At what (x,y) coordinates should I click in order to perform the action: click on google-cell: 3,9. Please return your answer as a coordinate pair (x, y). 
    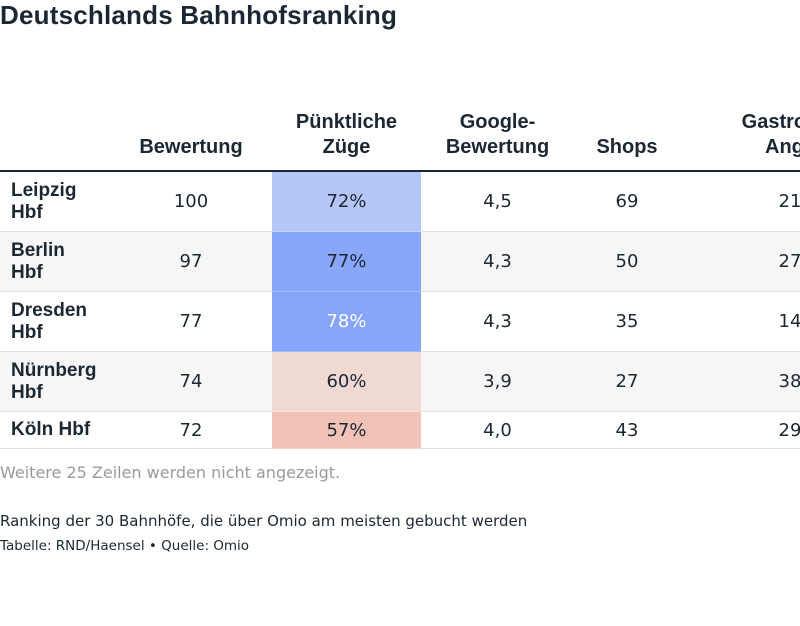
    Looking at the image, I should click on (497, 381).